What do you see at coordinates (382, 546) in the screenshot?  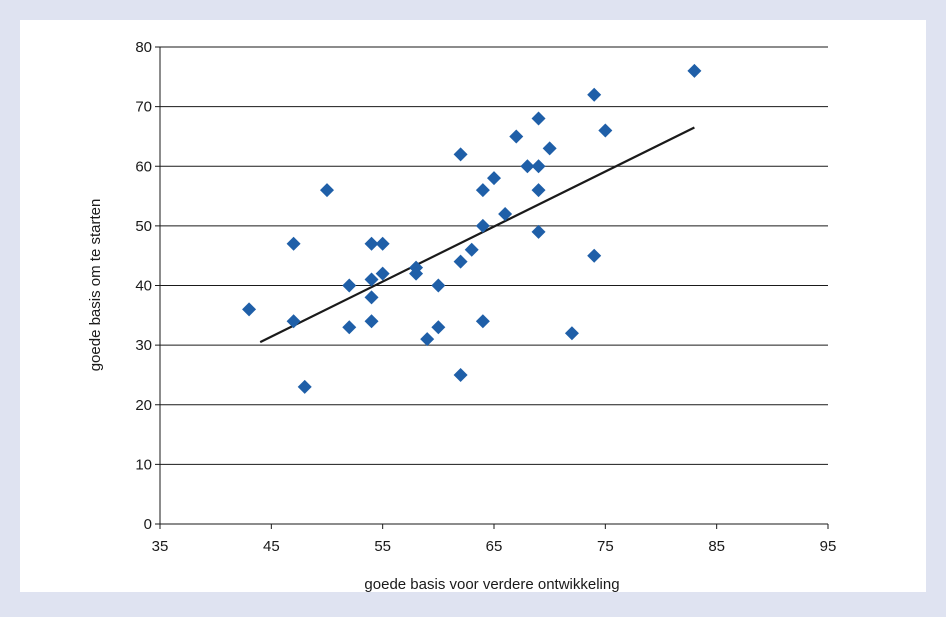 I see `x-tick-label: 55` at bounding box center [382, 546].